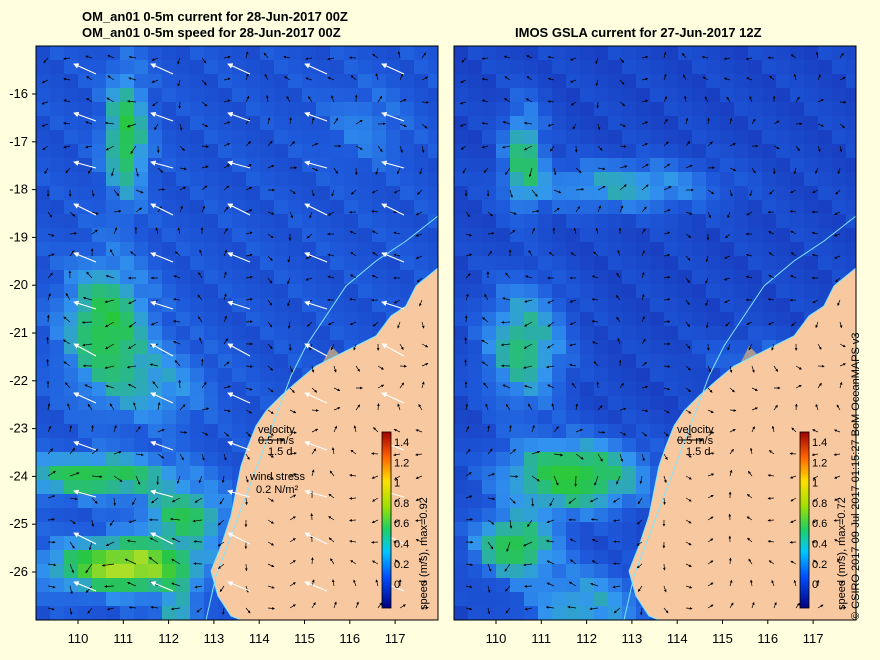  I want to click on y-tick-label: -19, so click(18, 236).